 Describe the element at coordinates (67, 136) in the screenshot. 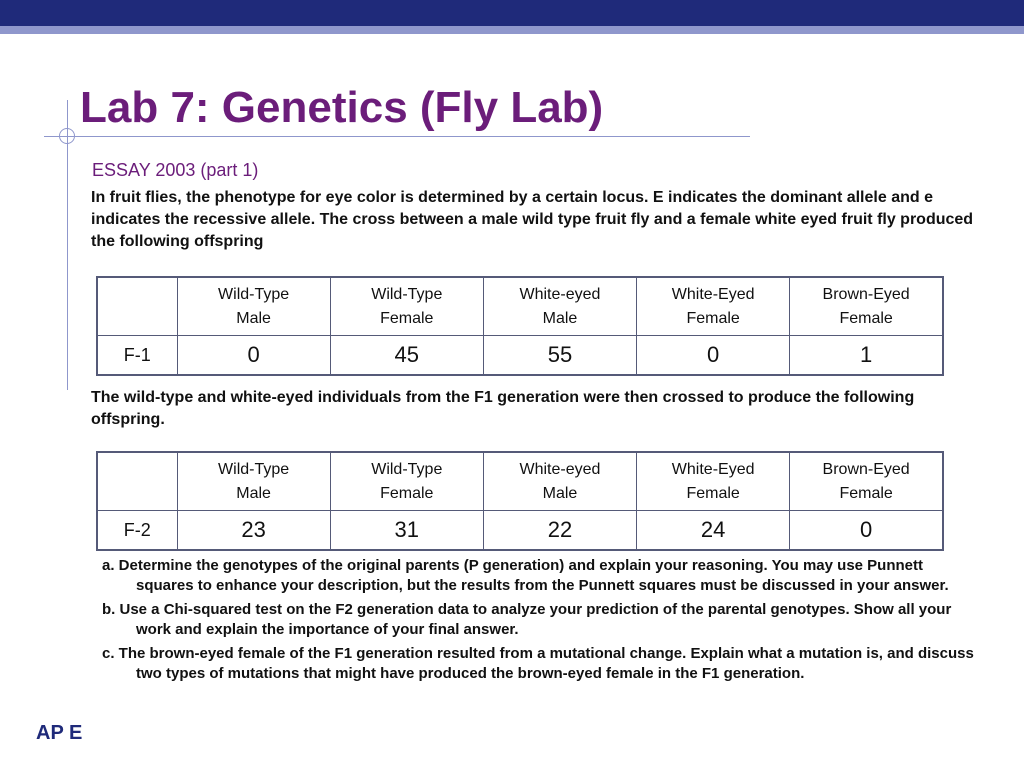

I see `crosshair-icon` at that location.